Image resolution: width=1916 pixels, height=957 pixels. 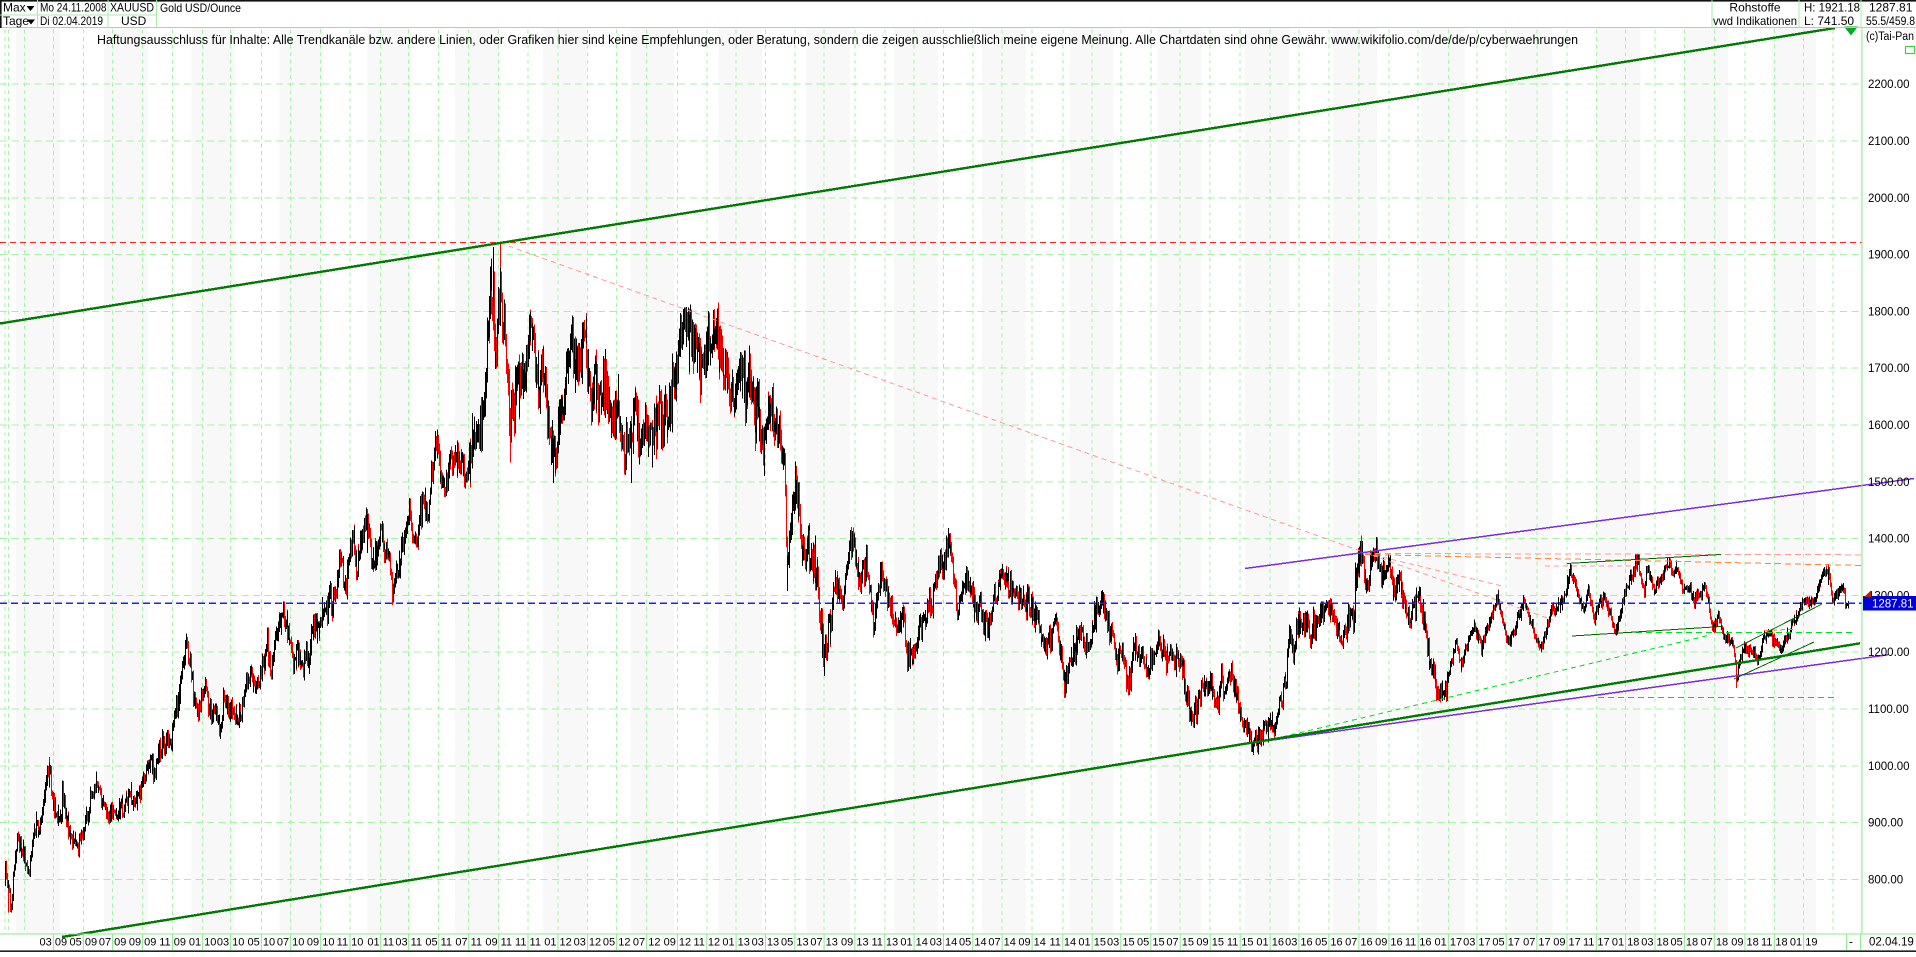 What do you see at coordinates (1889, 85) in the screenshot?
I see `svg-text: 2200.00` at bounding box center [1889, 85].